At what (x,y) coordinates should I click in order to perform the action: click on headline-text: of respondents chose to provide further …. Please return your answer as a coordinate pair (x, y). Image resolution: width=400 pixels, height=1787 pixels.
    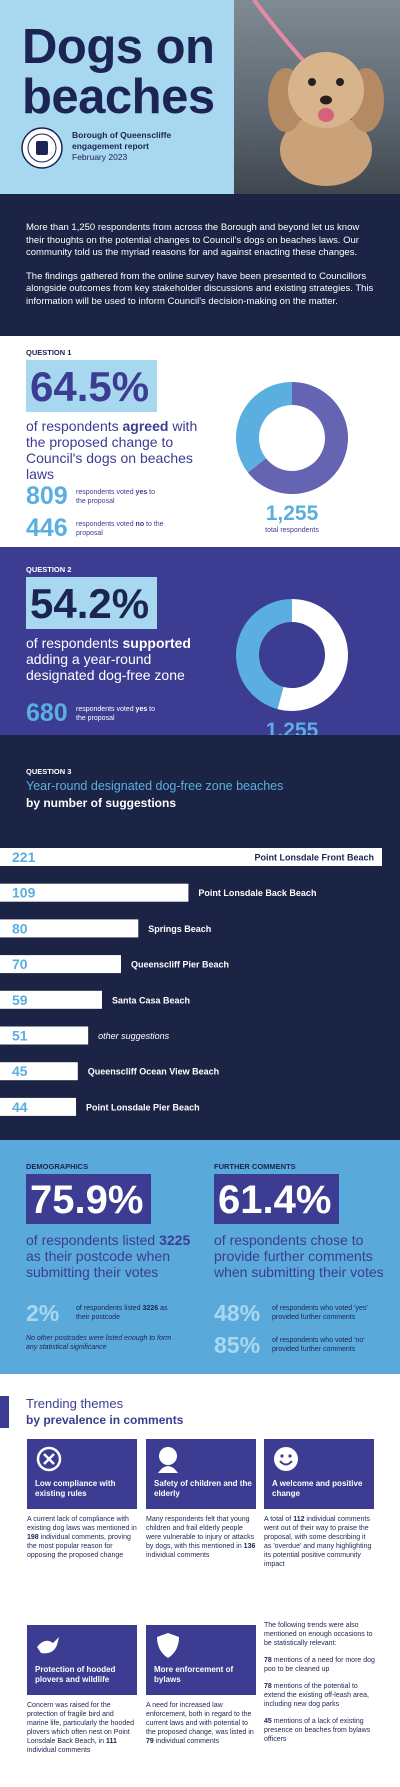
    Looking at the image, I should click on (299, 1256).